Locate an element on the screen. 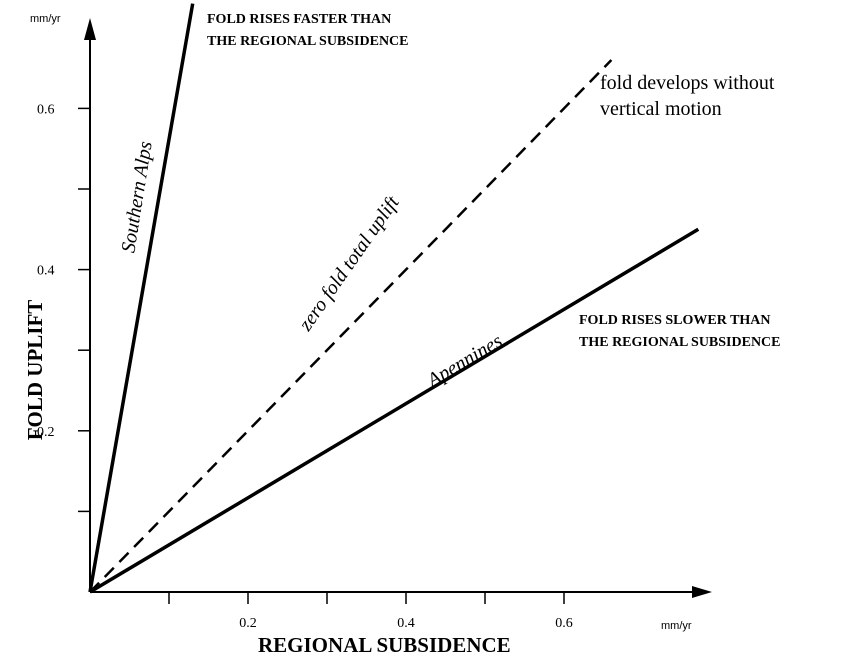 The width and height of the screenshot is (863, 659). series-label-zero-fold: zero fold total uplift is located at coordinates (349, 264).